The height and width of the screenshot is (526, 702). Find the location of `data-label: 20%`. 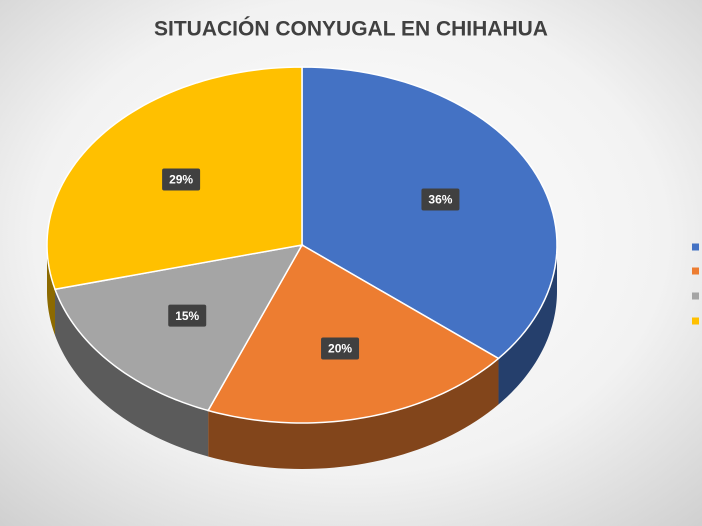

data-label: 20% is located at coordinates (340, 349).